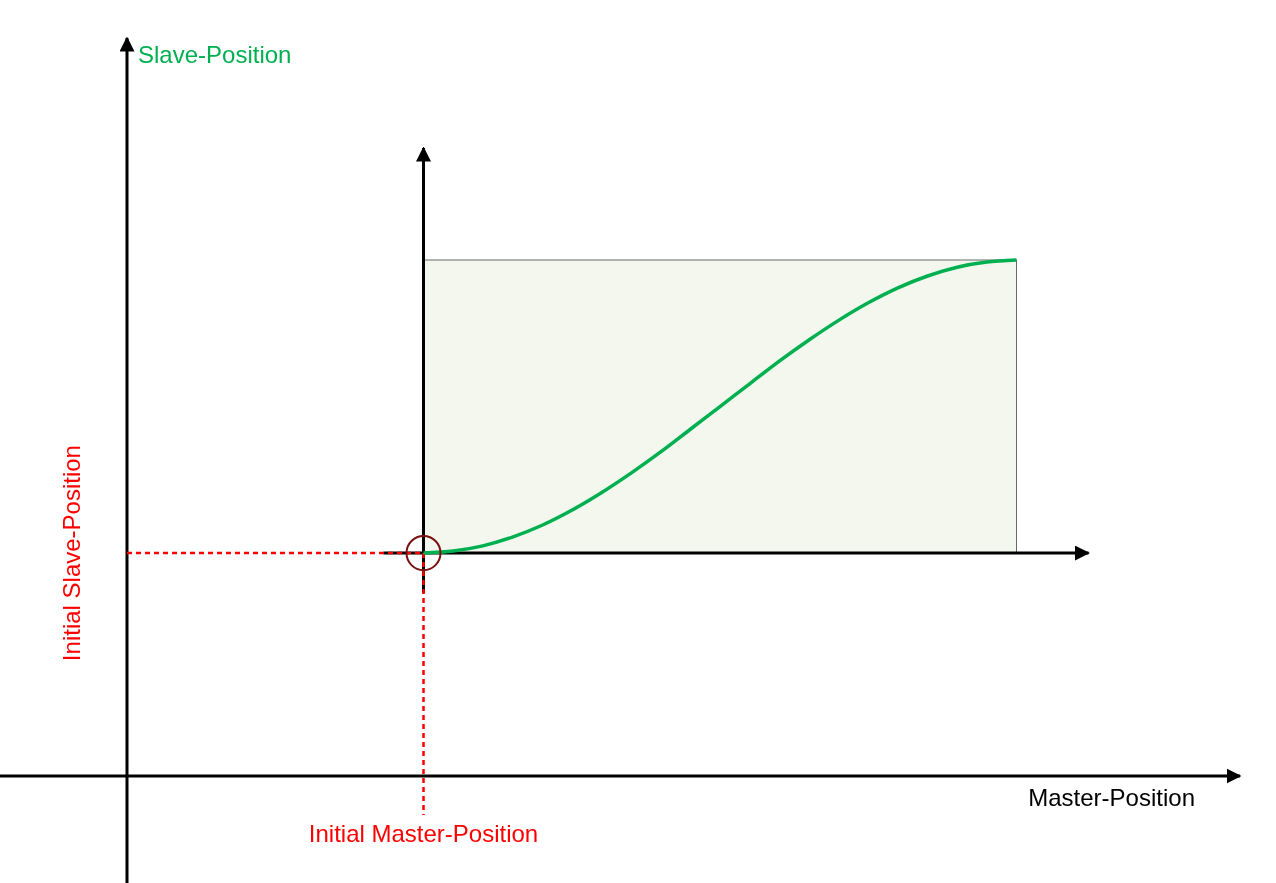  I want to click on x-axis-title: Master-Position, so click(1111, 797).